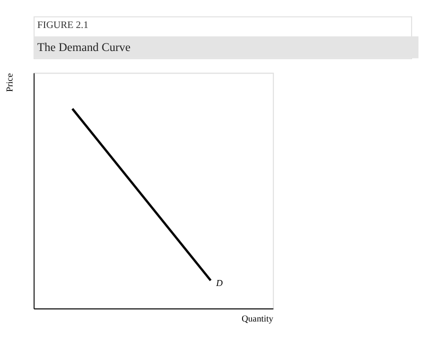 The height and width of the screenshot is (350, 423). Describe the element at coordinates (9, 82) in the screenshot. I see `y-axis-title: Price` at that location.